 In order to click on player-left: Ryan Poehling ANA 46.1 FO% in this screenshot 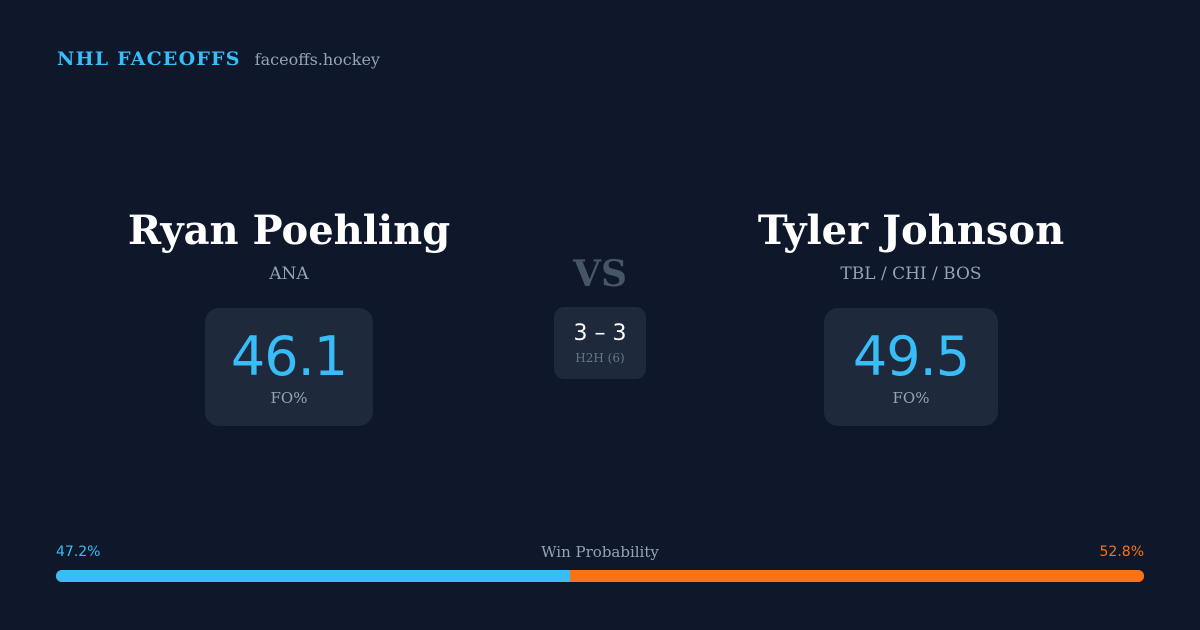, I will do `click(289, 315)`.